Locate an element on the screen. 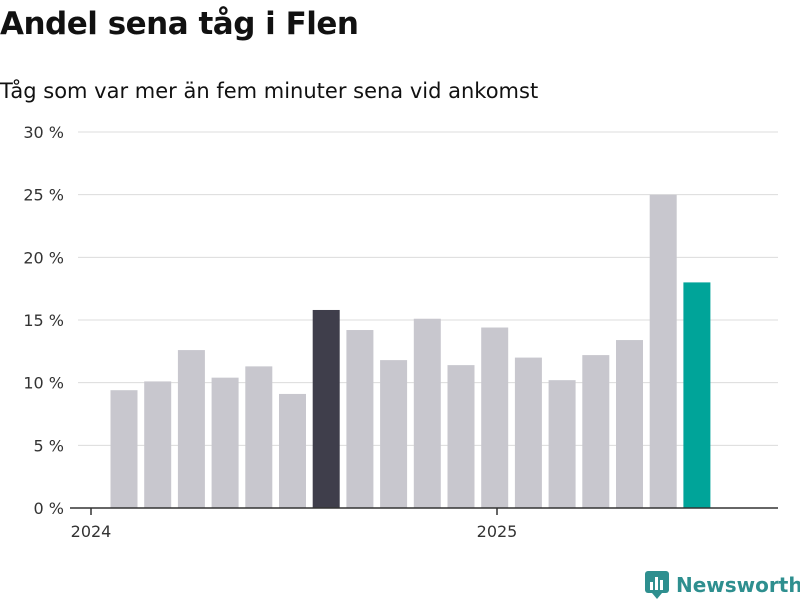 This screenshot has width=800, height=600. newsworthy-logo-icon is located at coordinates (657, 585).